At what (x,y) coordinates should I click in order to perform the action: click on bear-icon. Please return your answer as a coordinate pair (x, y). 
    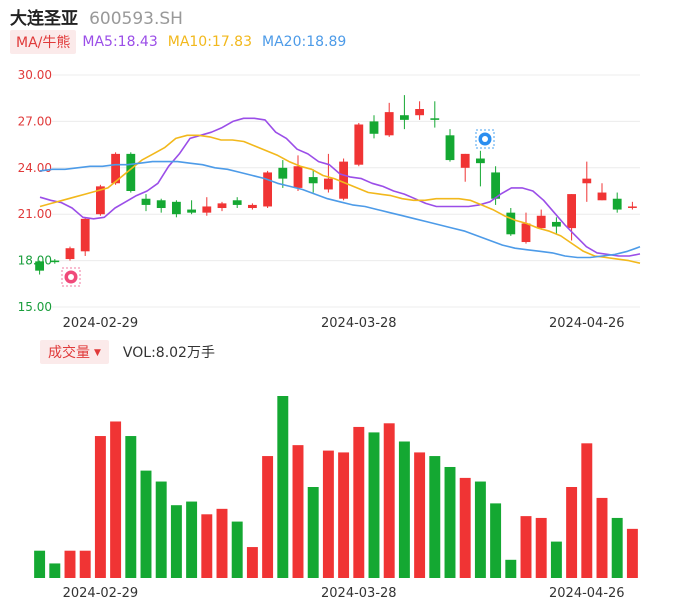
    Looking at the image, I should click on (485, 139).